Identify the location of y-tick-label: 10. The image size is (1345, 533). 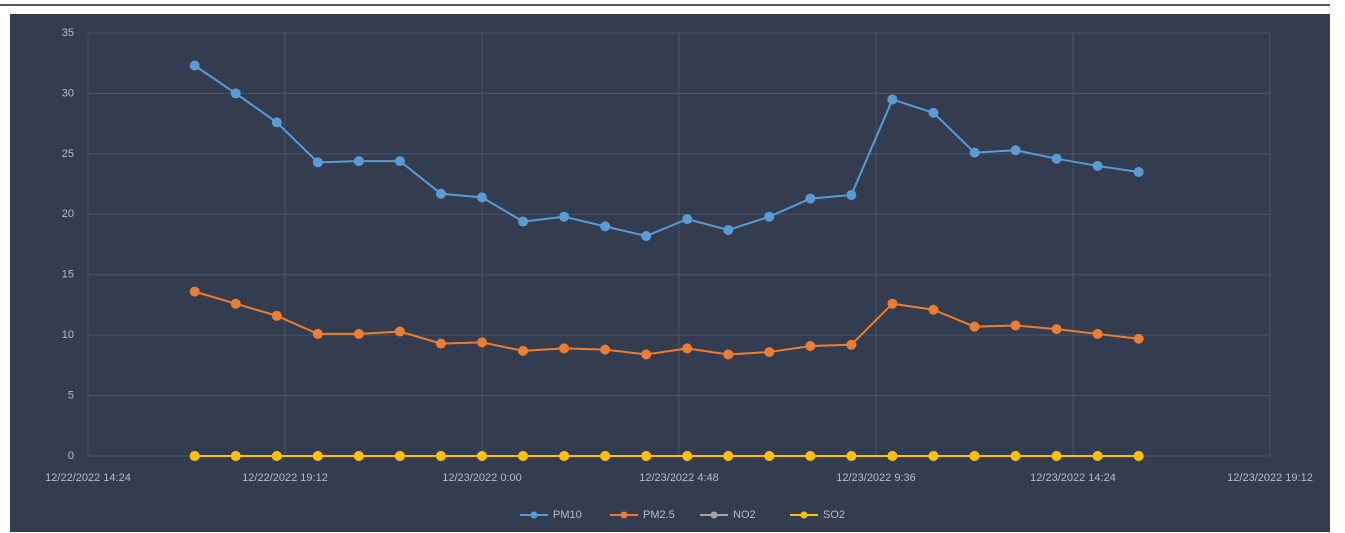
(68, 335).